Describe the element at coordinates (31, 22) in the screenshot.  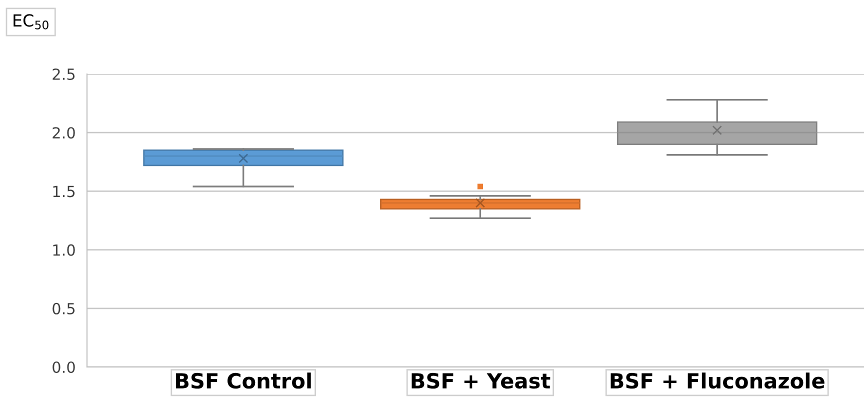
I see `y-axis-title: EC$_{50}$` at that location.